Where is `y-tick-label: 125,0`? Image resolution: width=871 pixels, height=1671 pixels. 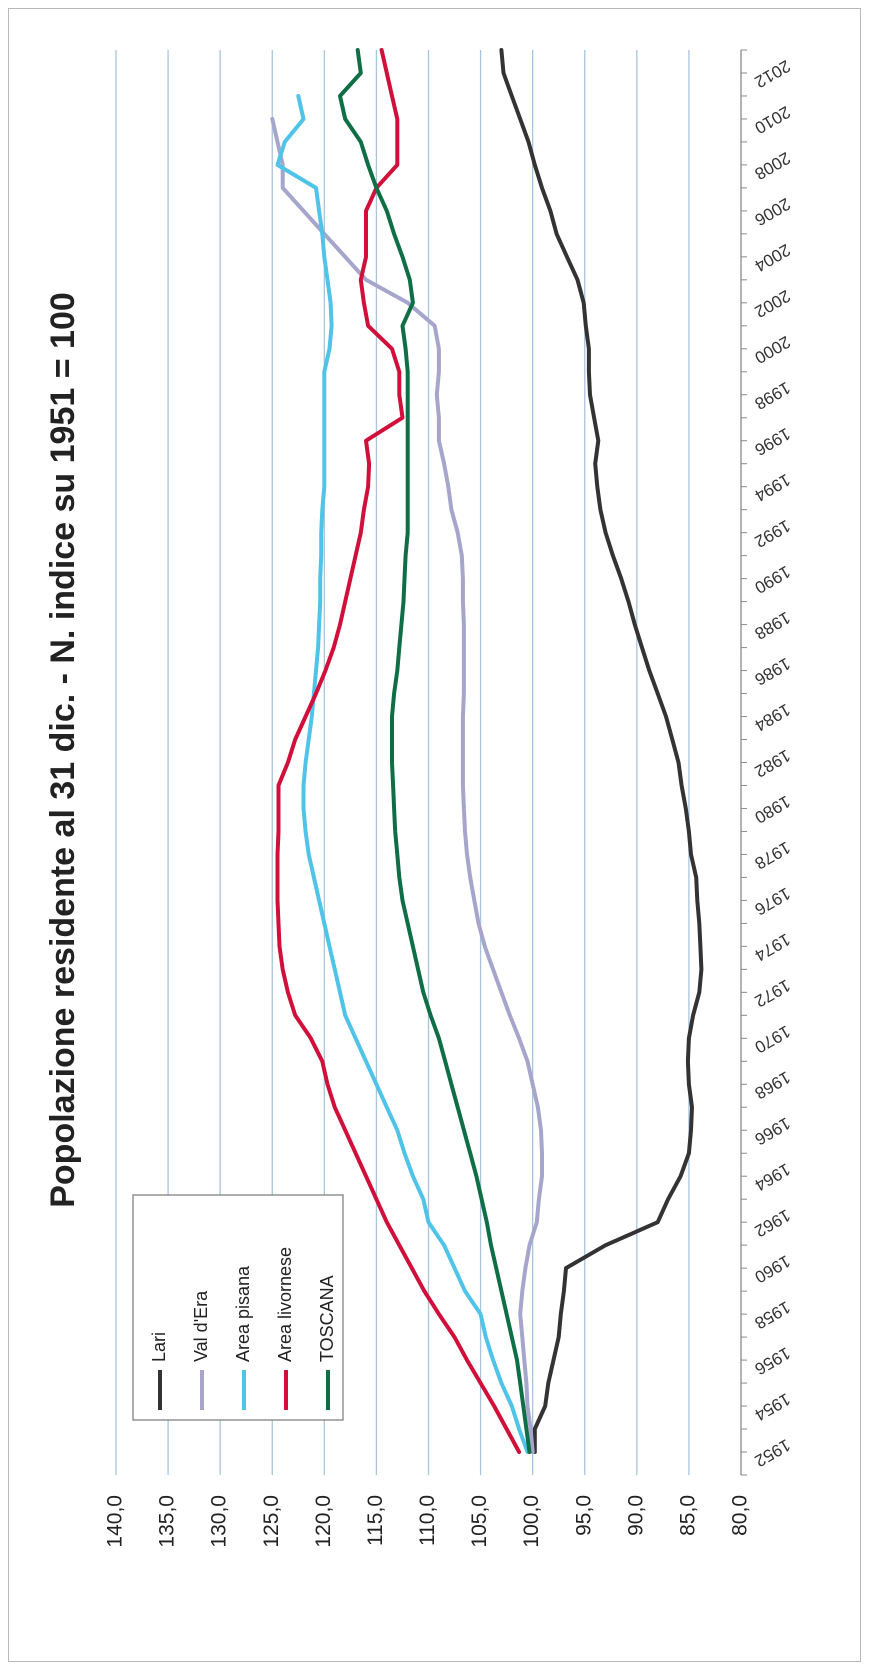 y-tick-label: 125,0 is located at coordinates (271, 1521).